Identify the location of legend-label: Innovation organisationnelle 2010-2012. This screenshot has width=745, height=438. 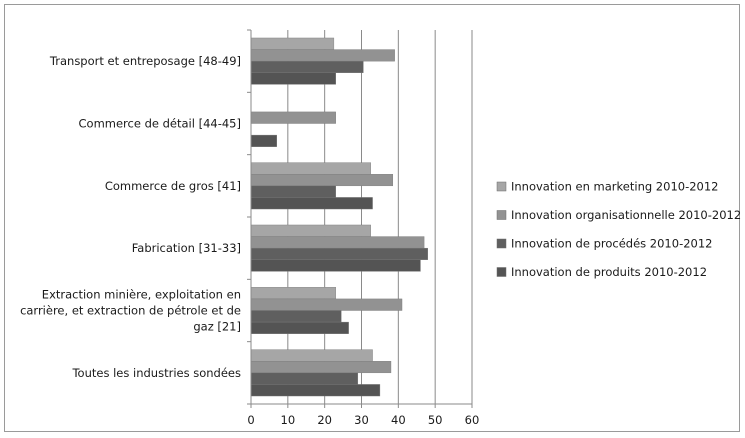
(626, 215).